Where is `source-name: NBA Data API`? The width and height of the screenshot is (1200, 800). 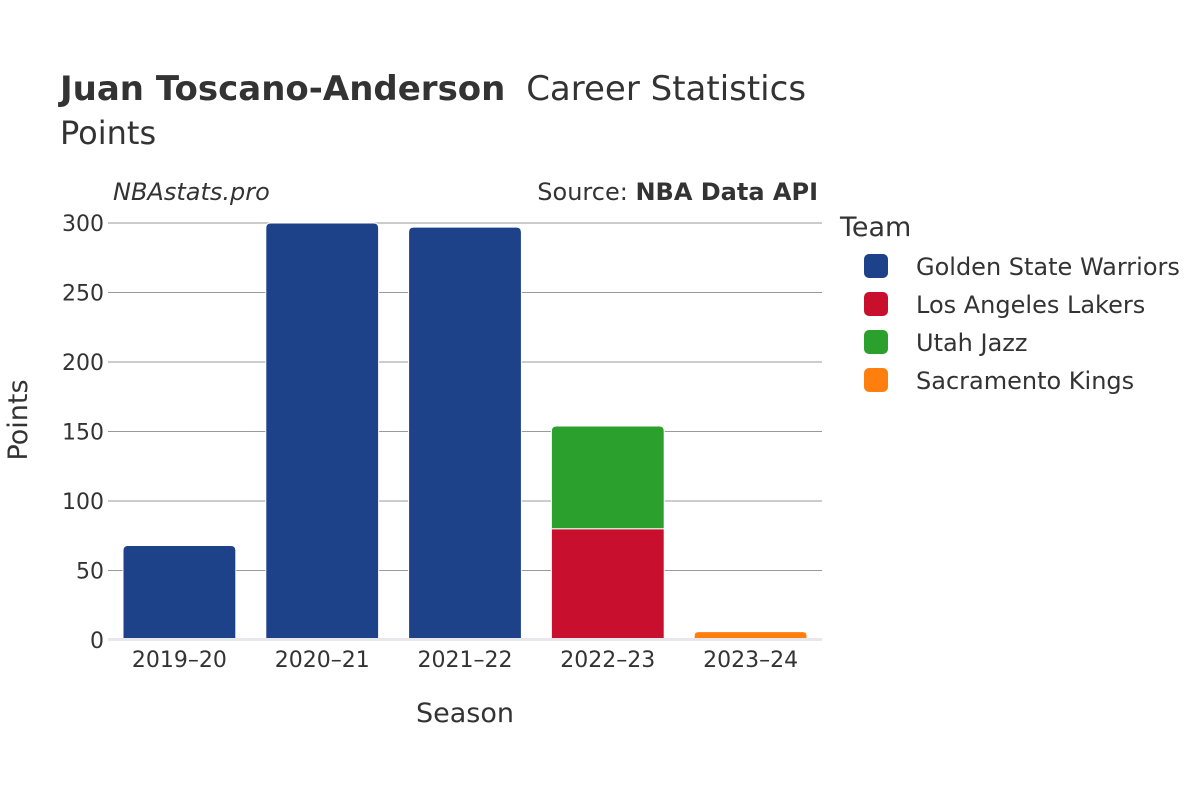
source-name: NBA Data API is located at coordinates (726, 192).